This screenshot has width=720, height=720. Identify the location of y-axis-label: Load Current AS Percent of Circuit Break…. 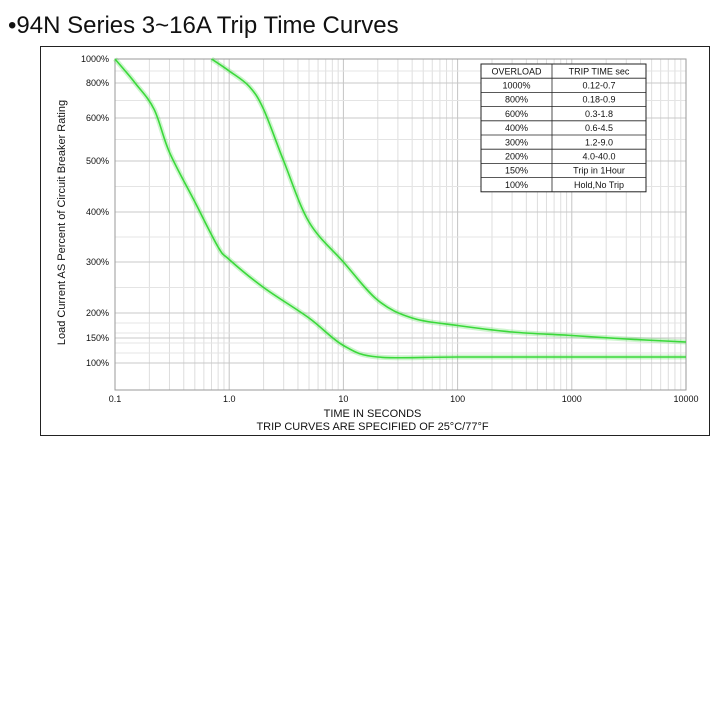
(62, 222).